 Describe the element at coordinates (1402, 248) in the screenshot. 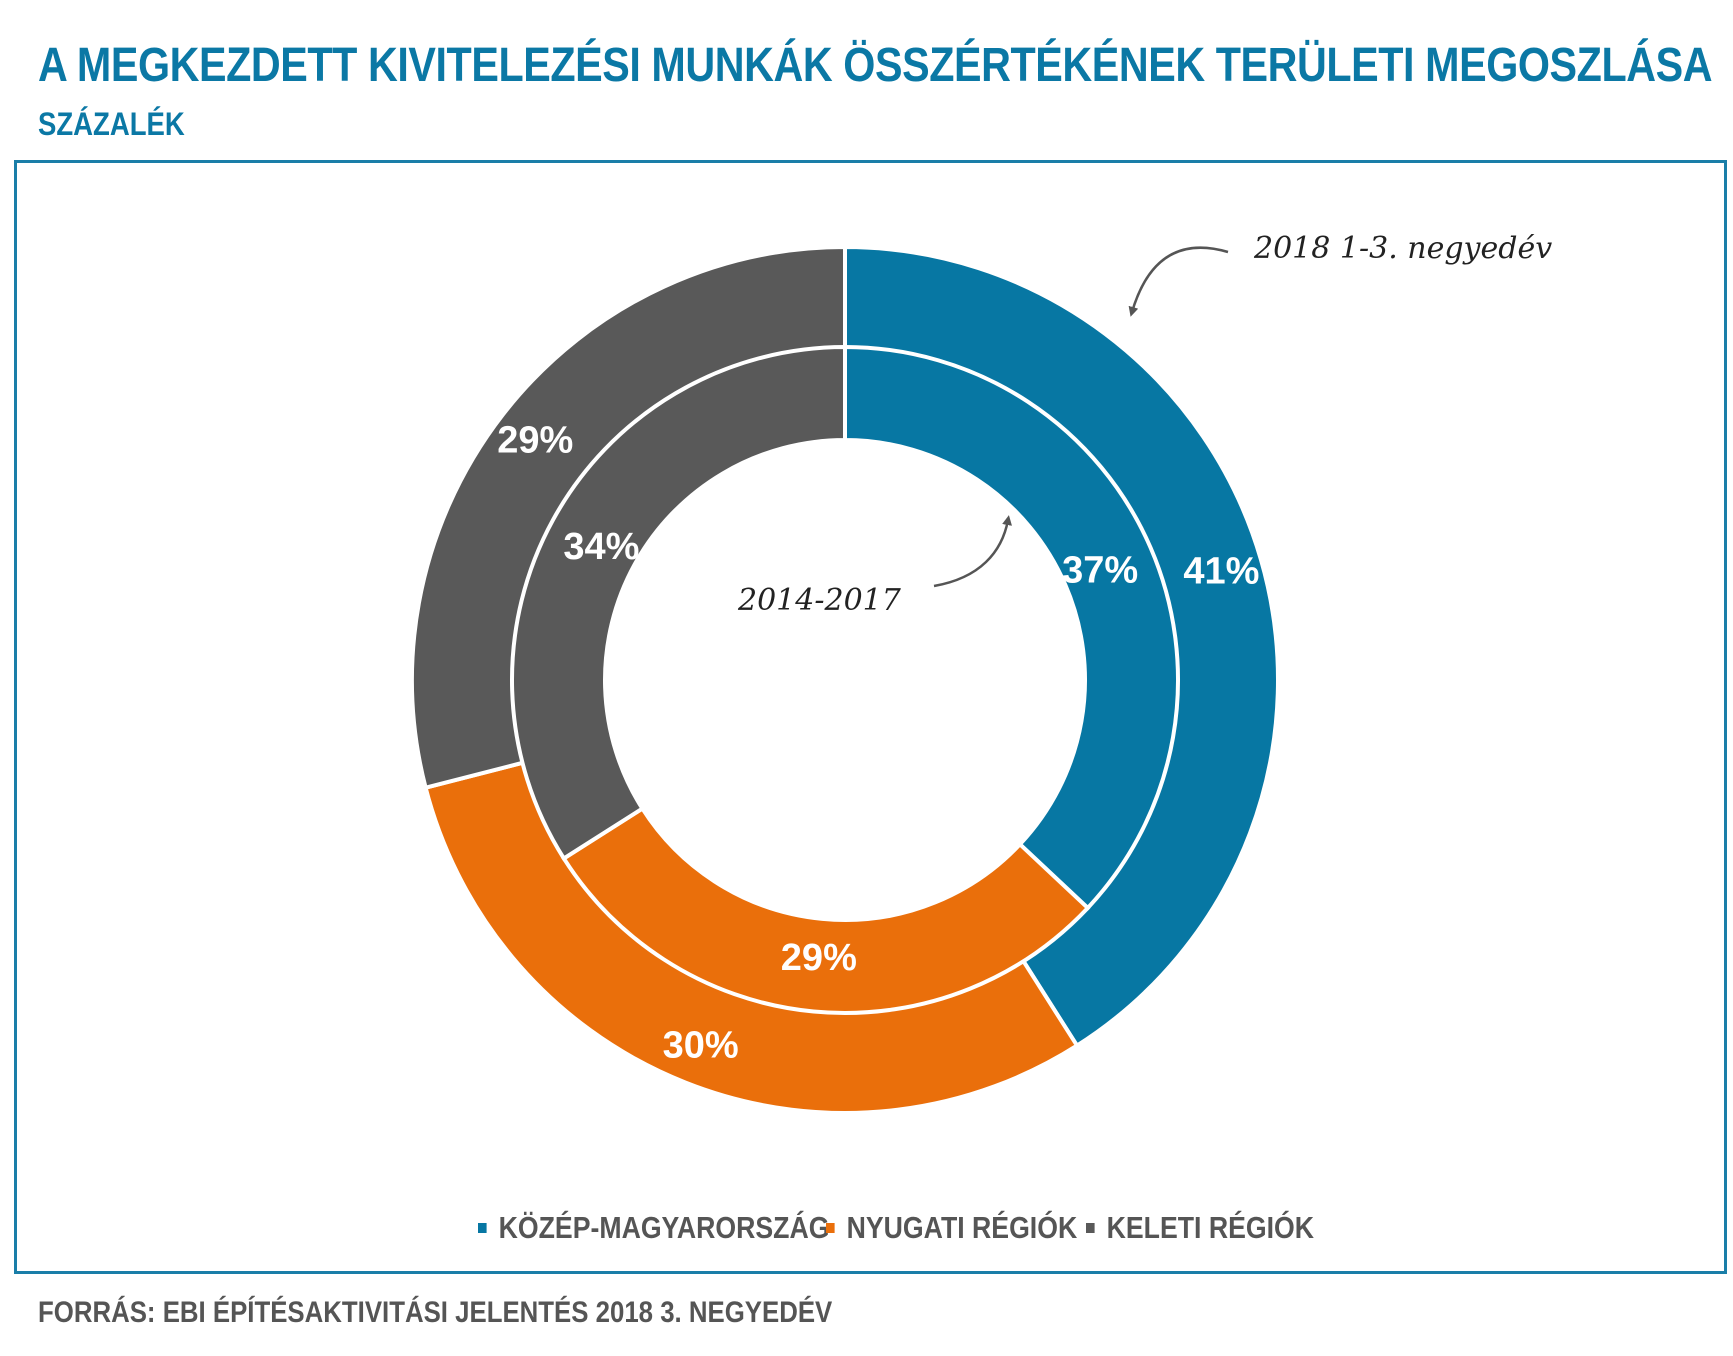

I see `outer-ring-annotation: 2018 1-3. negyedév` at that location.